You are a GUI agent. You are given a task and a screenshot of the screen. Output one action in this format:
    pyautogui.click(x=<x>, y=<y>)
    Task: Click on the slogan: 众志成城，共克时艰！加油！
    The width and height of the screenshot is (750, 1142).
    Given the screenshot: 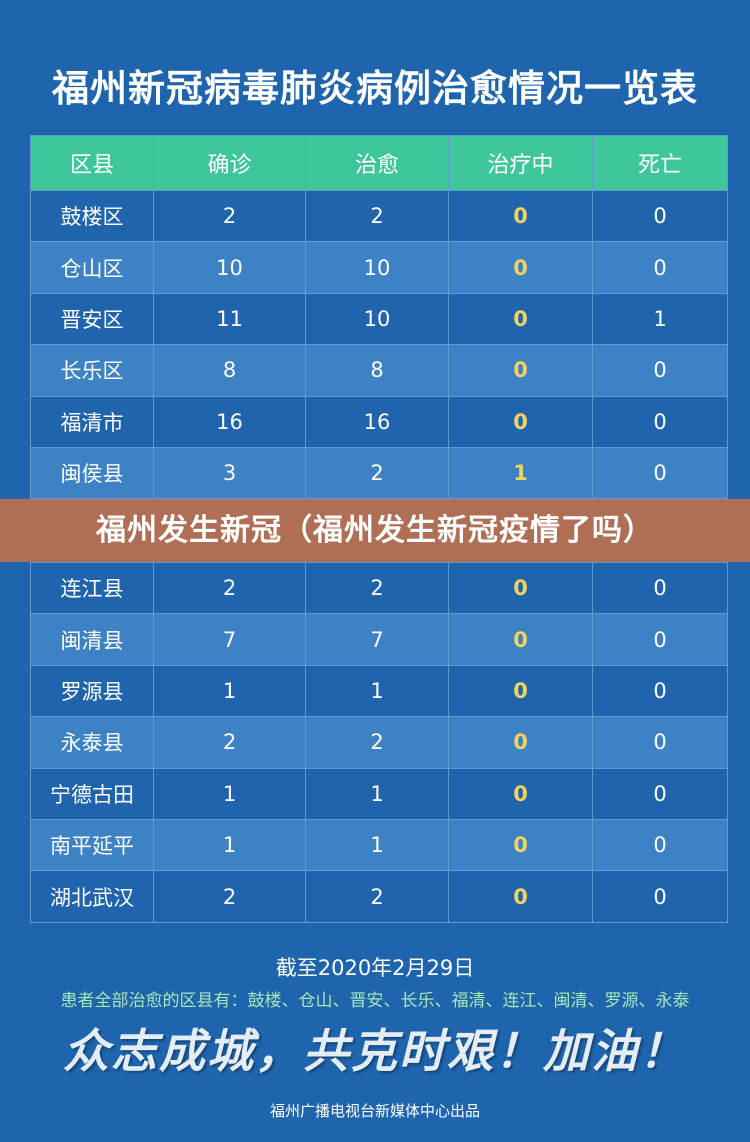 What is the action you would take?
    pyautogui.click(x=375, y=1051)
    